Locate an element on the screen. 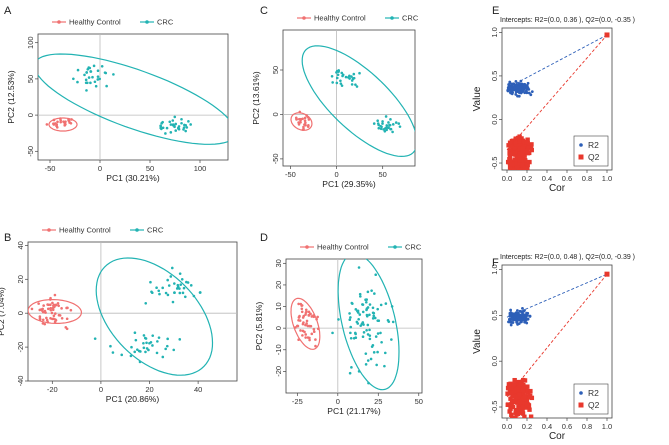 The height and width of the screenshot is (445, 669). x-tick-label: 0.0 is located at coordinates (507, 178).